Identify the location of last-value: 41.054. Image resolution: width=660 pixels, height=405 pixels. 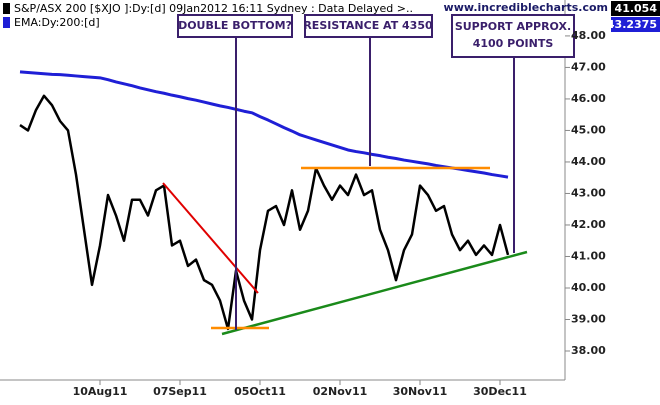
(636, 8).